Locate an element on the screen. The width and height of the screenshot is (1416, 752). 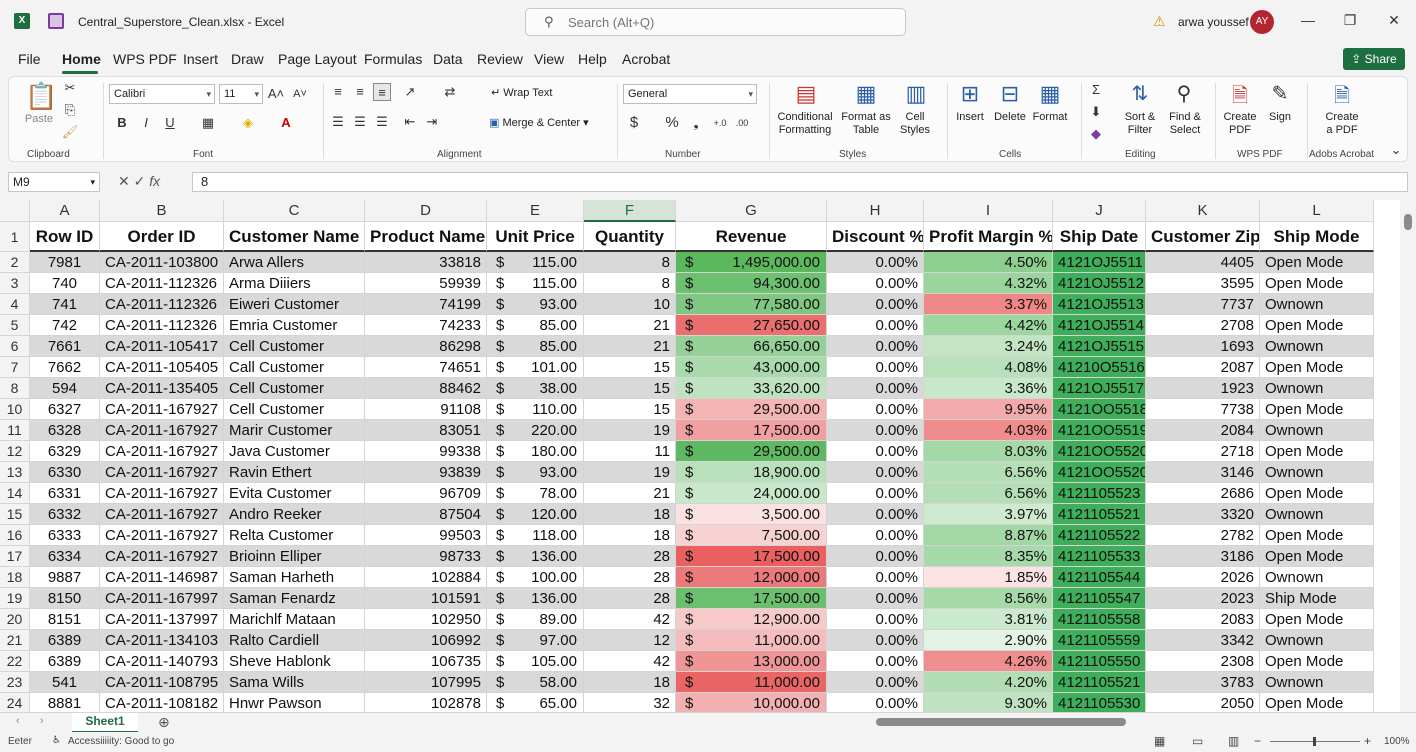
minimize-icon: — is located at coordinates (1308, 20).